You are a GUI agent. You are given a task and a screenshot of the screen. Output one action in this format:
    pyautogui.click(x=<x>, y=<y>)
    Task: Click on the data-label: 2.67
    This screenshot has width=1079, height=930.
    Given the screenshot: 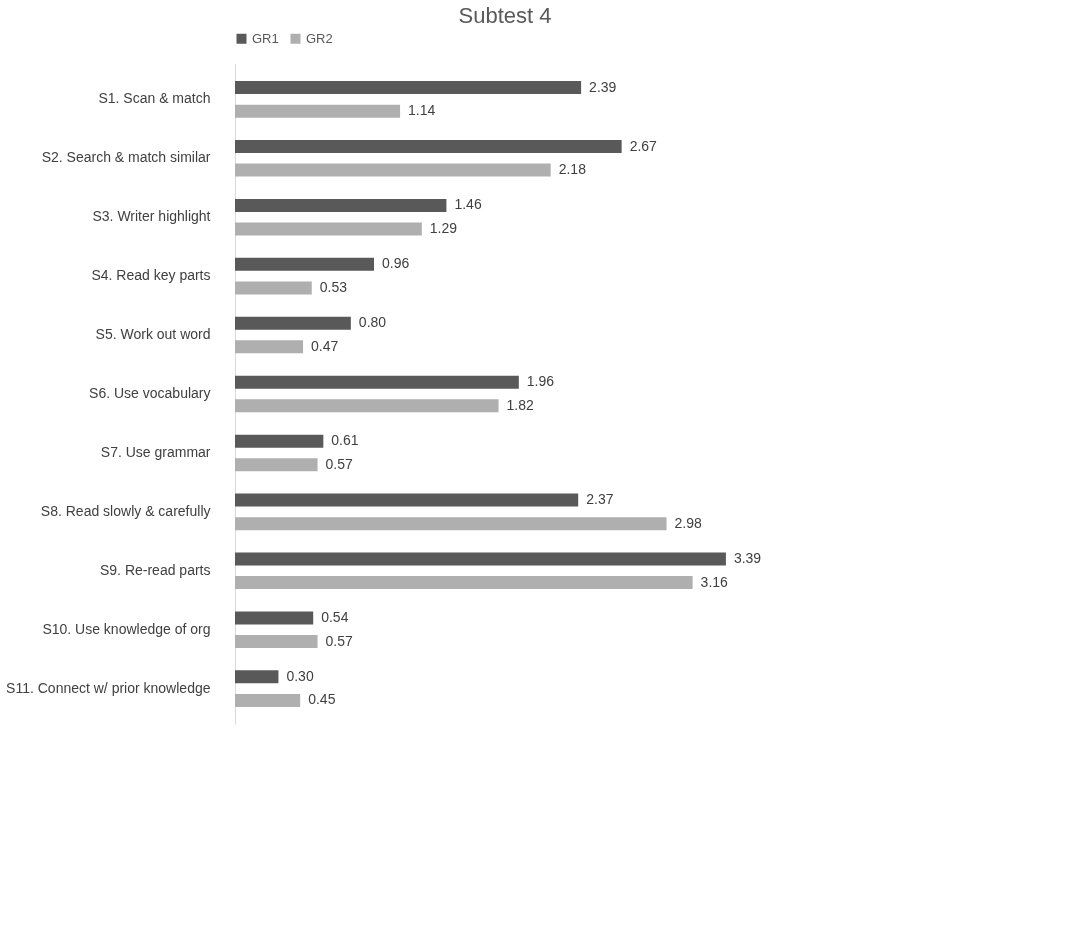 What is the action you would take?
    pyautogui.click(x=643, y=145)
    